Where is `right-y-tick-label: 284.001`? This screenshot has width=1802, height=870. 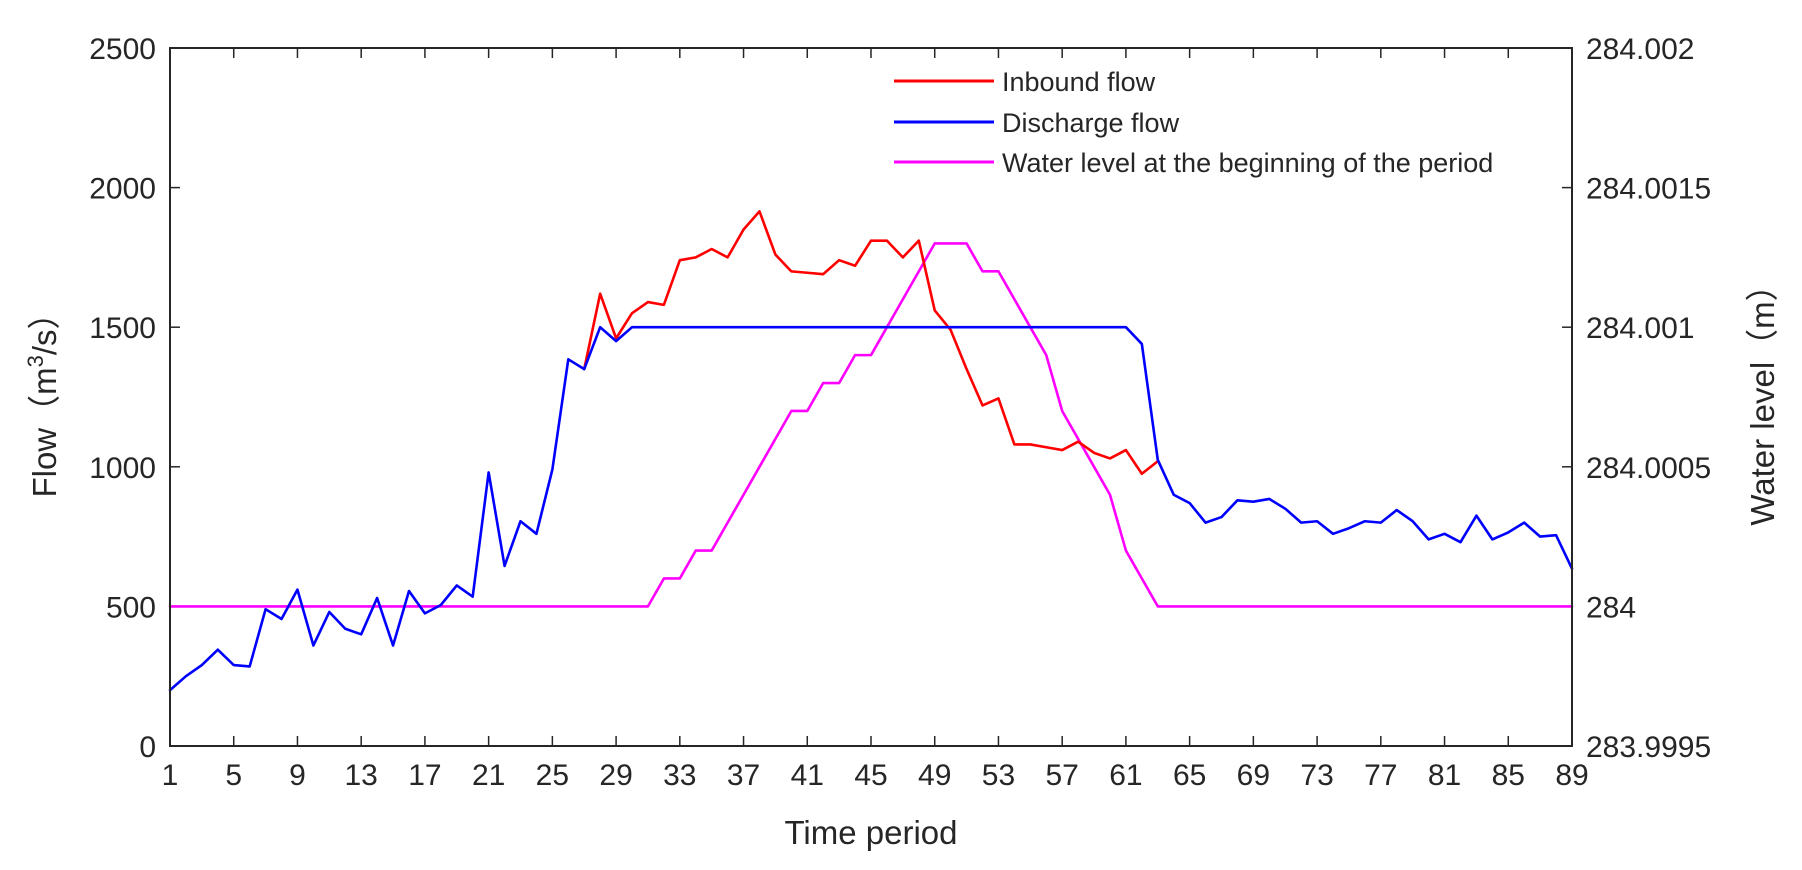
right-y-tick-label: 284.001 is located at coordinates (1640, 328).